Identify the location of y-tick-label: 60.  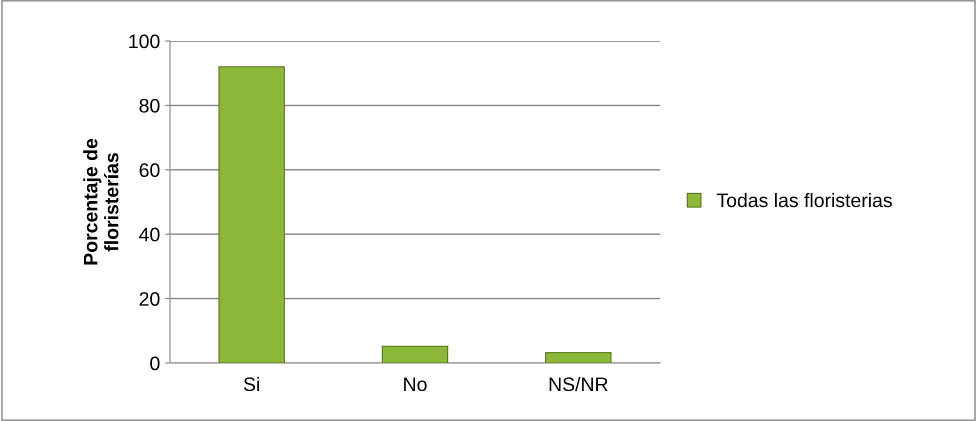
(150, 170).